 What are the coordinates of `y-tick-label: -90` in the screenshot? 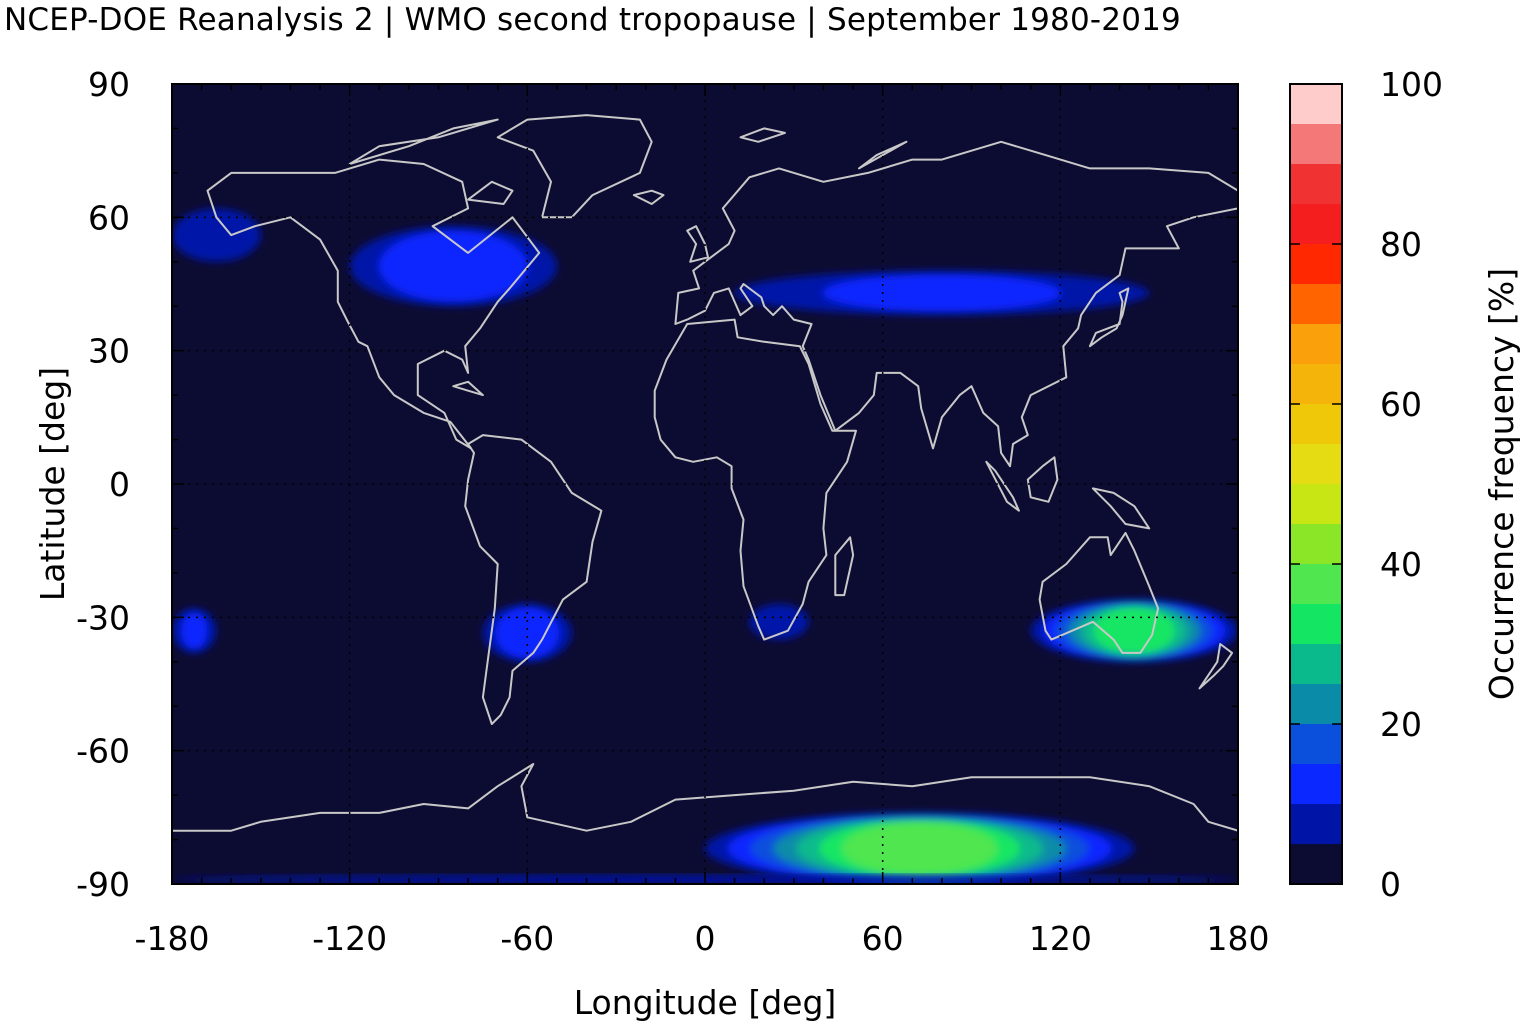 It's located at (103, 884).